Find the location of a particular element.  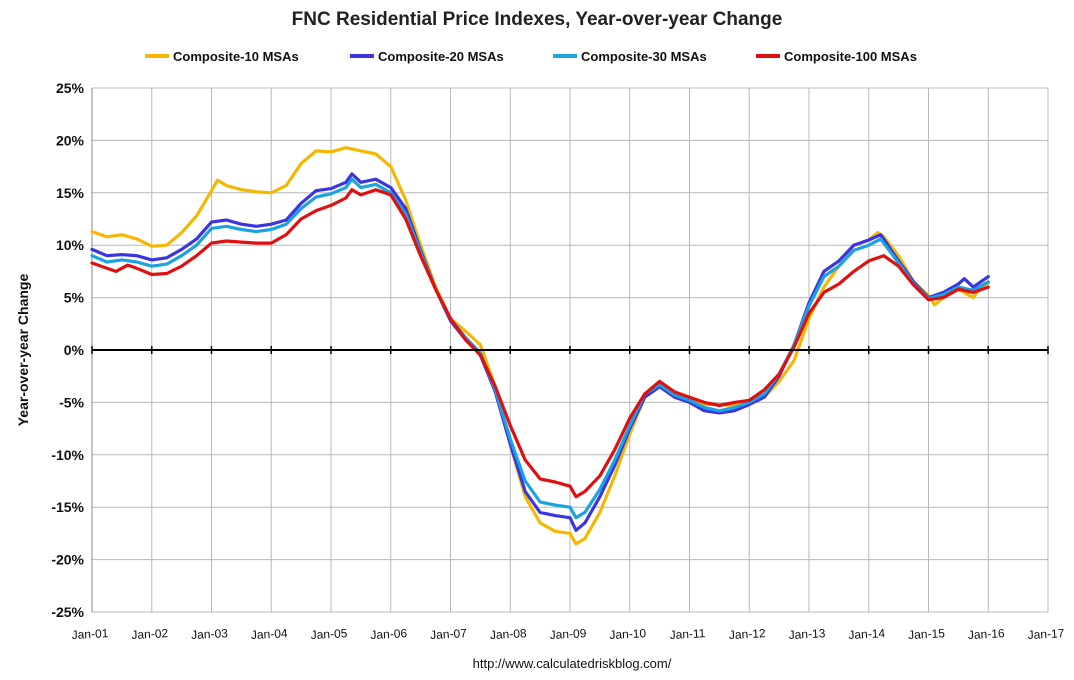

y-tick-label: 0% is located at coordinates (74, 350).